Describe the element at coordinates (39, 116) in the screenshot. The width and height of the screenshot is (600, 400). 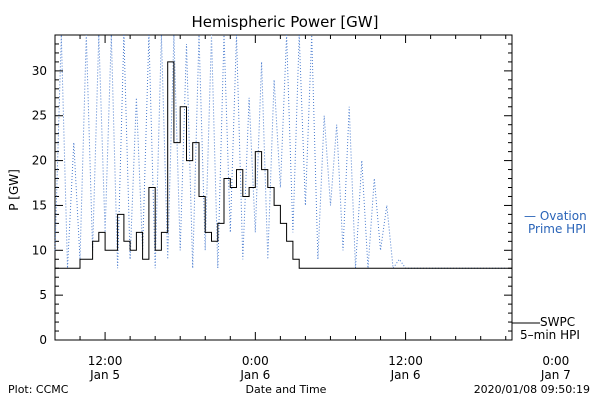
I see `y-tick-label: 25` at that location.